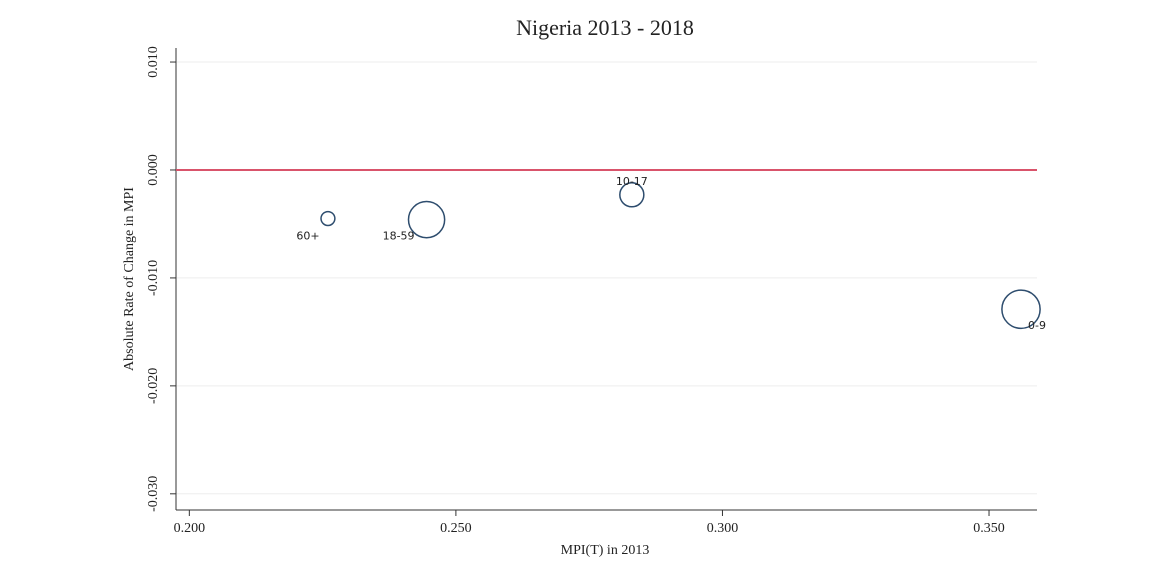 This screenshot has width=1151, height=575. What do you see at coordinates (723, 528) in the screenshot?
I see `x-tick-label: 0.300` at bounding box center [723, 528].